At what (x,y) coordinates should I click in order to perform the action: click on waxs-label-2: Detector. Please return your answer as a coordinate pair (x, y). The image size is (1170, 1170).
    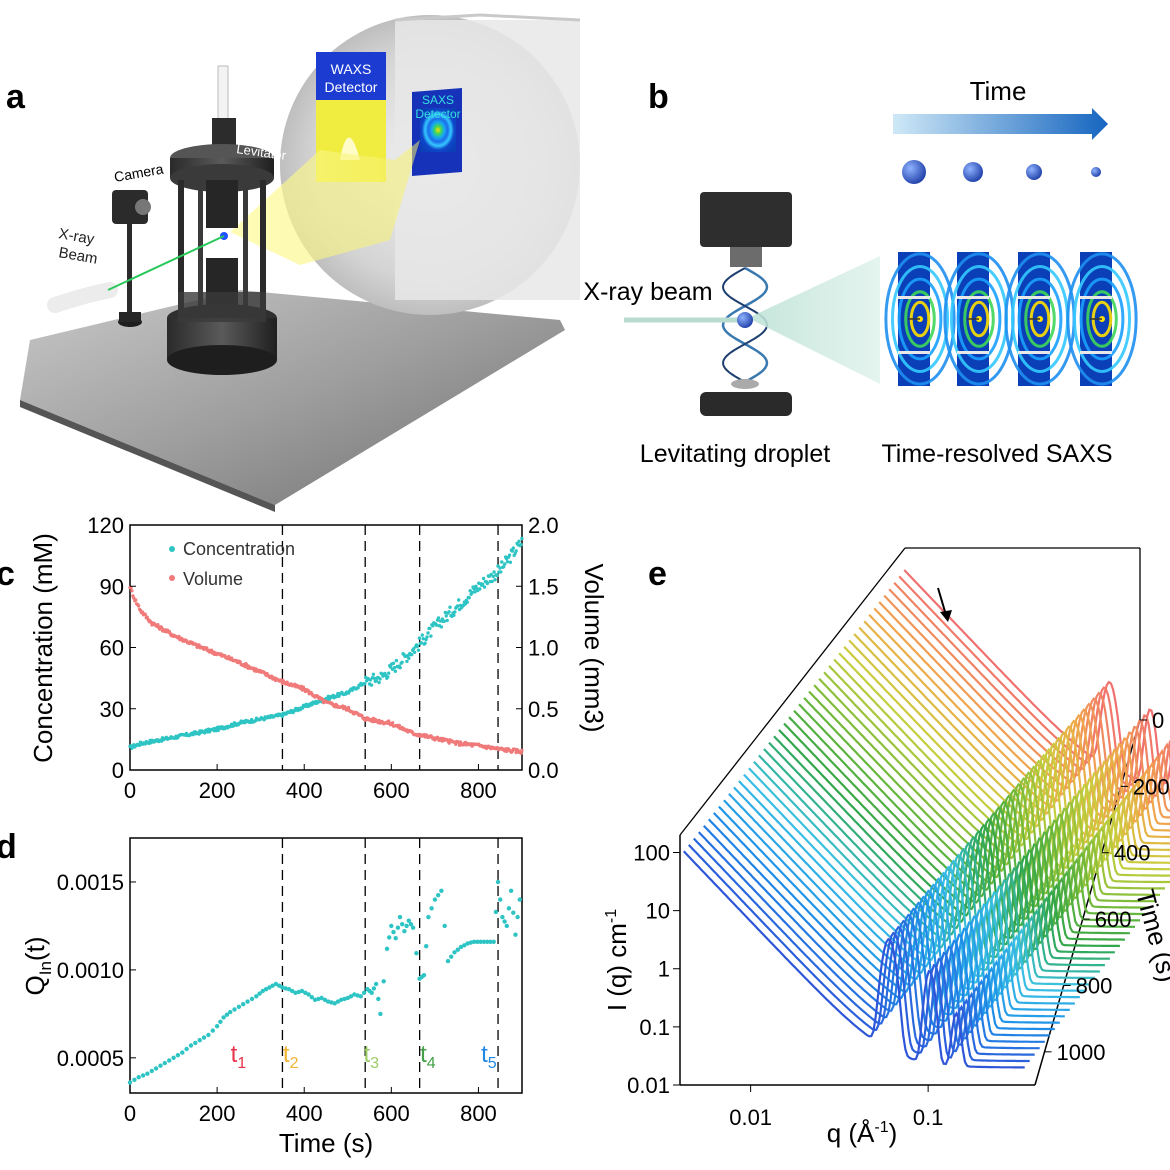
    Looking at the image, I should click on (351, 87).